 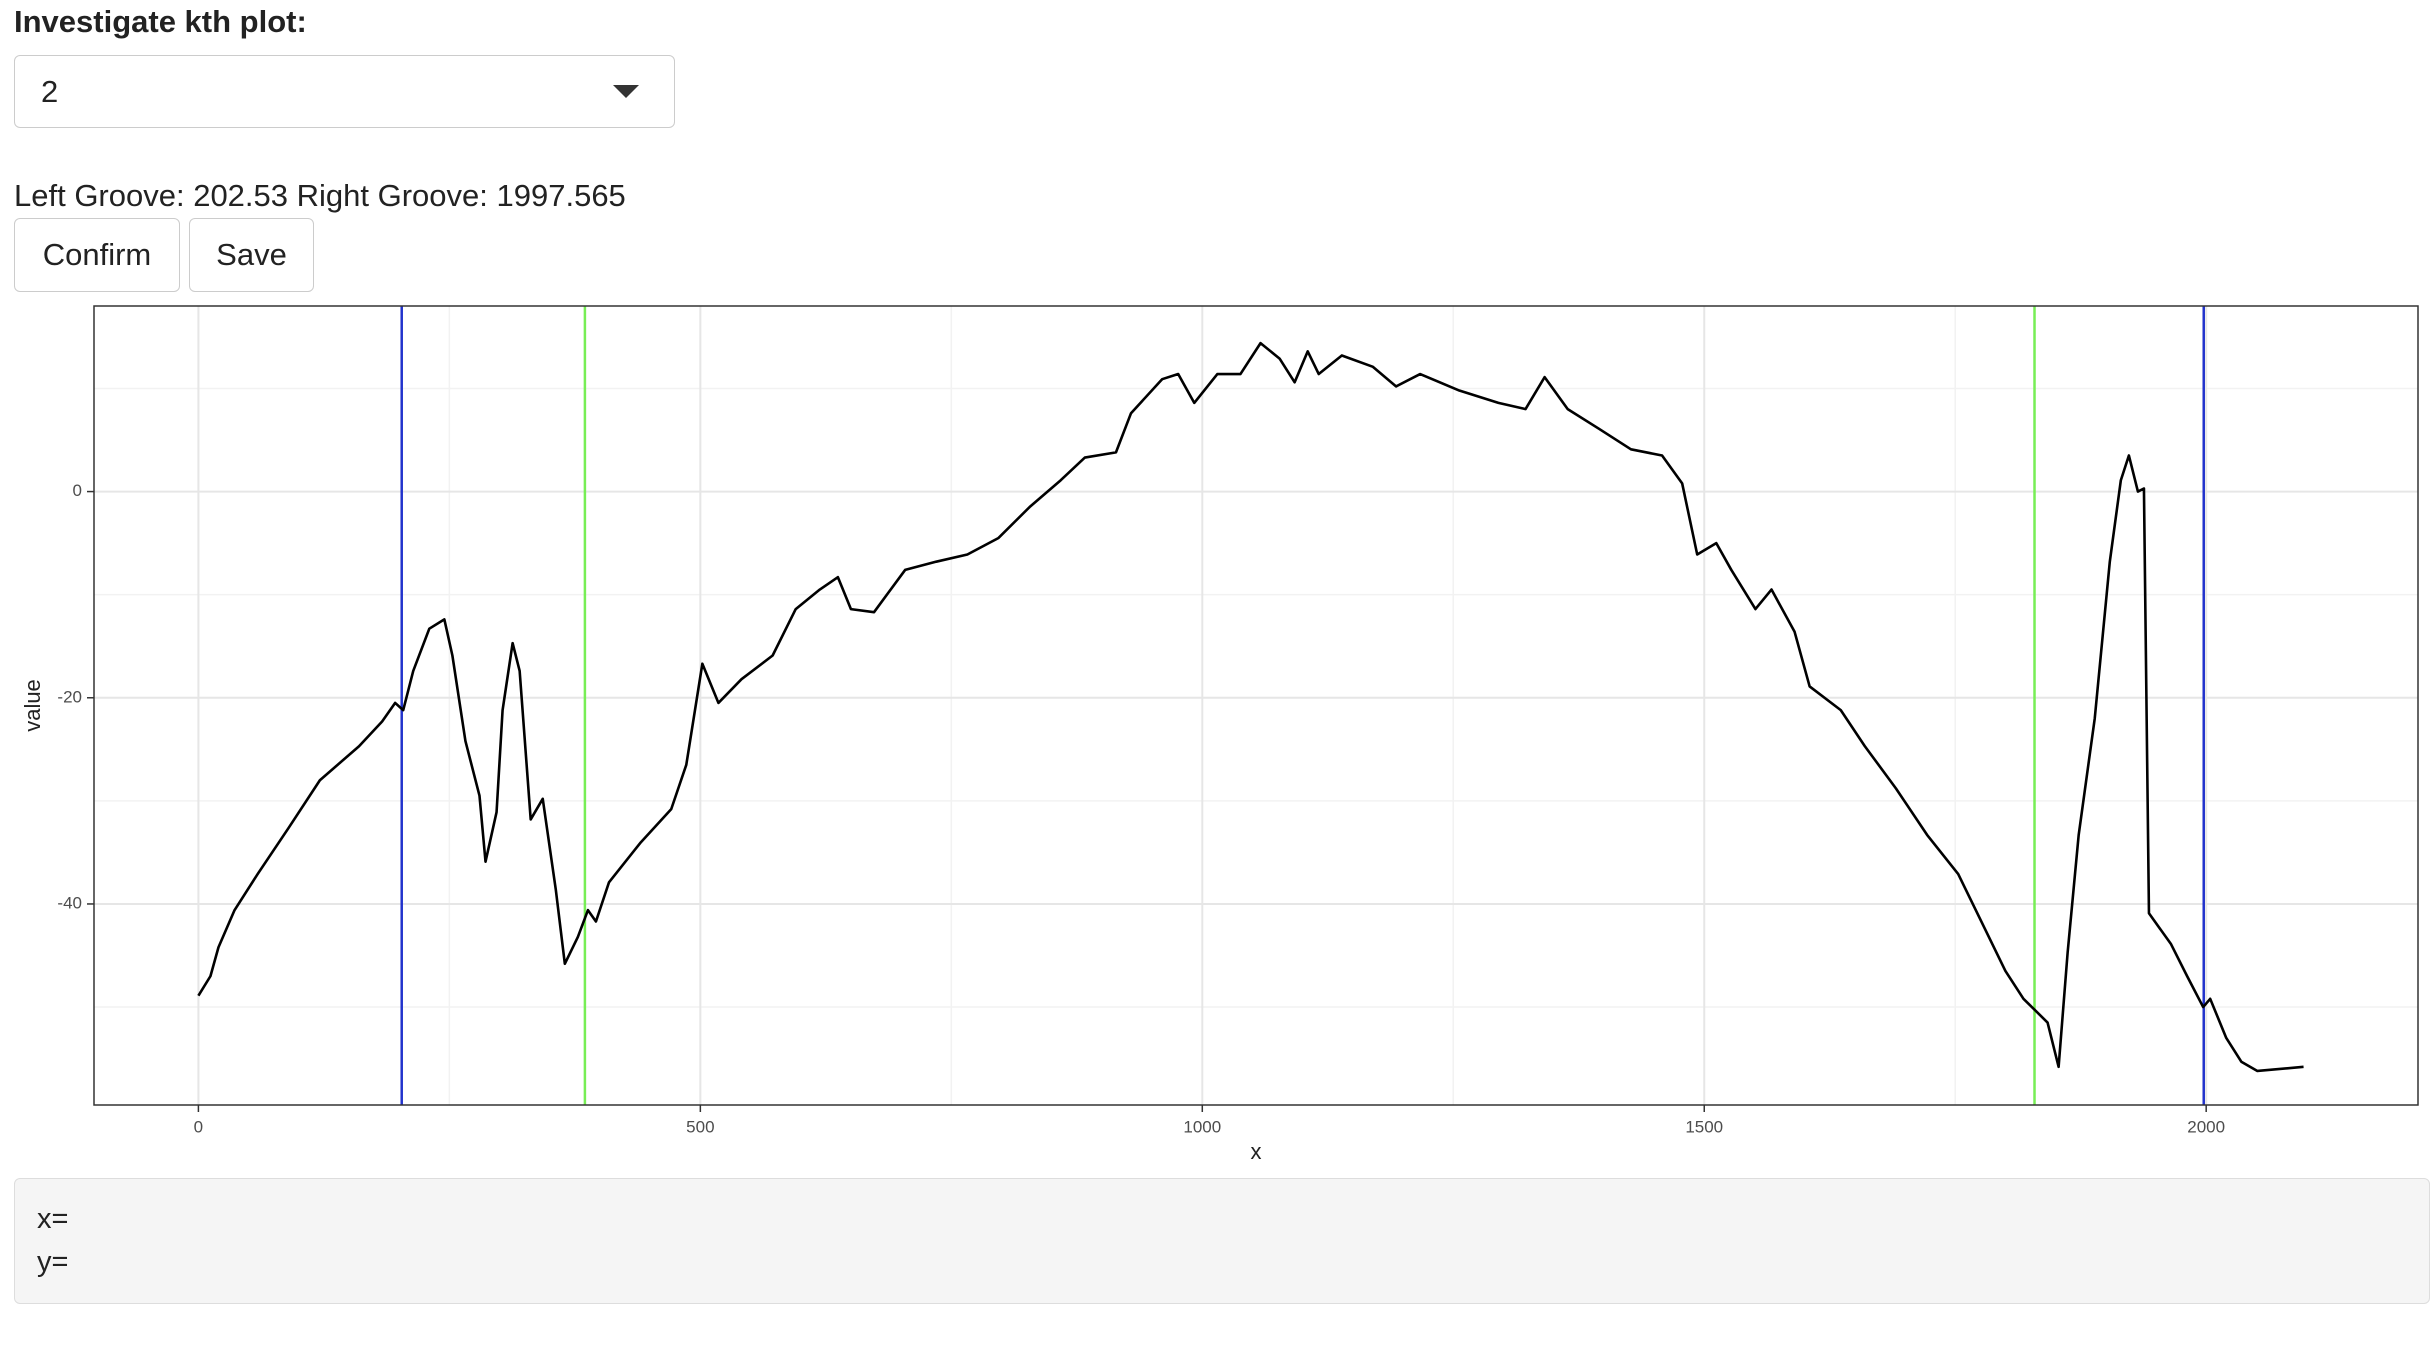 What do you see at coordinates (160, 21) in the screenshot?
I see `select-label: Investigate kth plot:` at bounding box center [160, 21].